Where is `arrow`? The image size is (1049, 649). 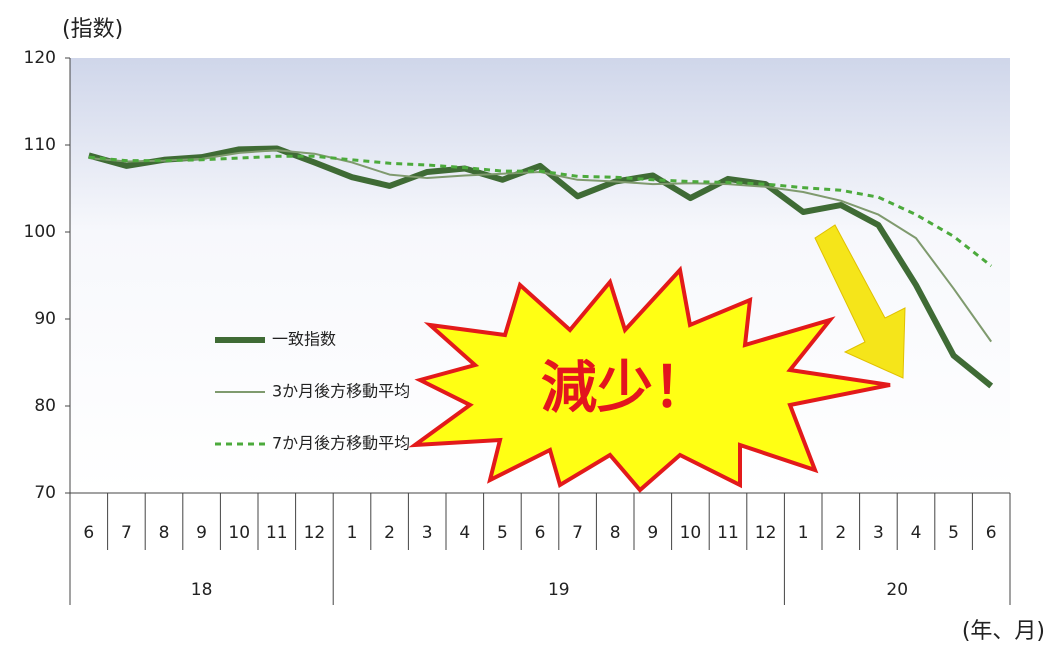 arrow is located at coordinates (860, 301).